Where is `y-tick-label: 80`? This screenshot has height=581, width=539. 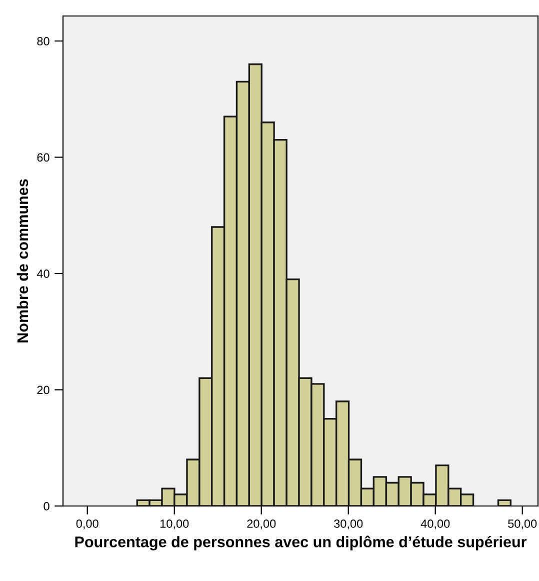
y-tick-label: 80 is located at coordinates (43, 41).